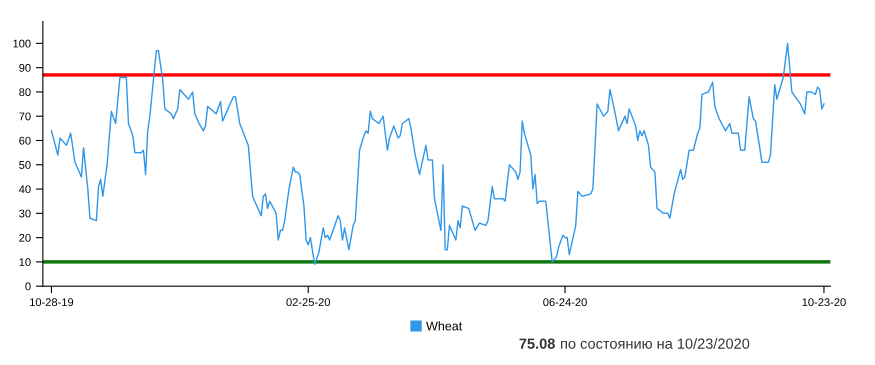 The width and height of the screenshot is (875, 365). Describe the element at coordinates (24, 189) in the screenshot. I see `y-tick-label: 40` at that location.